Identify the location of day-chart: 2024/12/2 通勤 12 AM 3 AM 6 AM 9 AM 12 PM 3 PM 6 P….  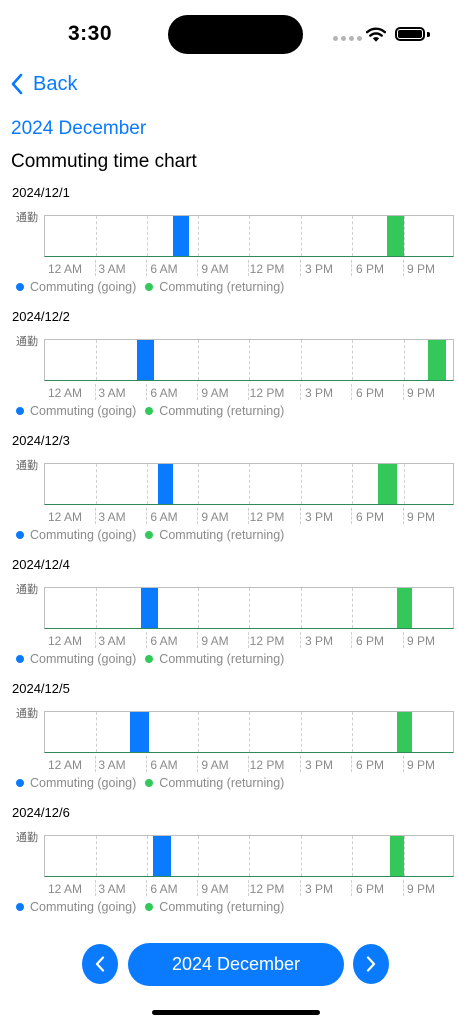
(235, 362).